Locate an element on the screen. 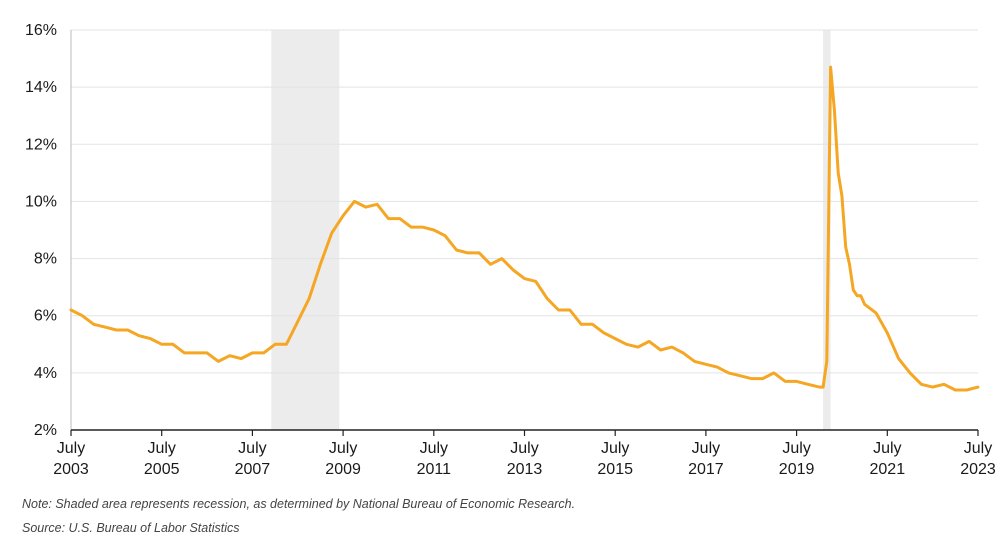  x-tick-year-label: 2015 is located at coordinates (615, 469).